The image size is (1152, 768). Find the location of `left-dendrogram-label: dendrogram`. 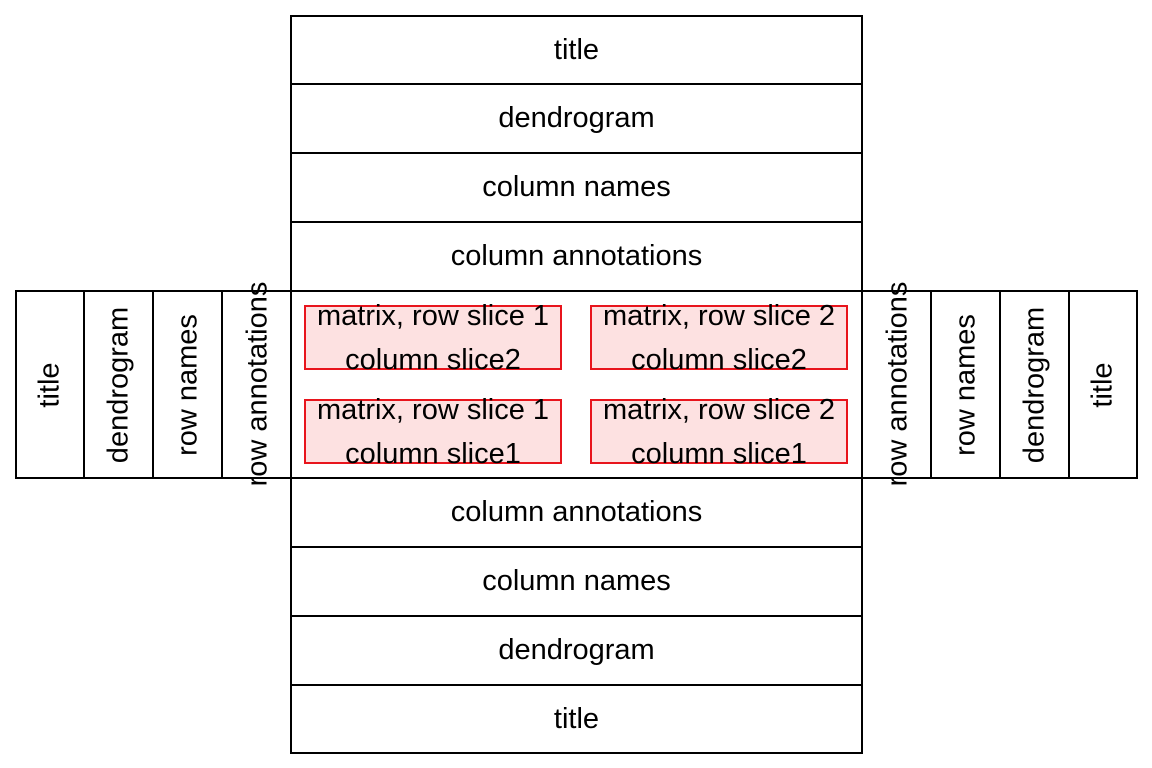

left-dendrogram-label: dendrogram is located at coordinates (118, 384).